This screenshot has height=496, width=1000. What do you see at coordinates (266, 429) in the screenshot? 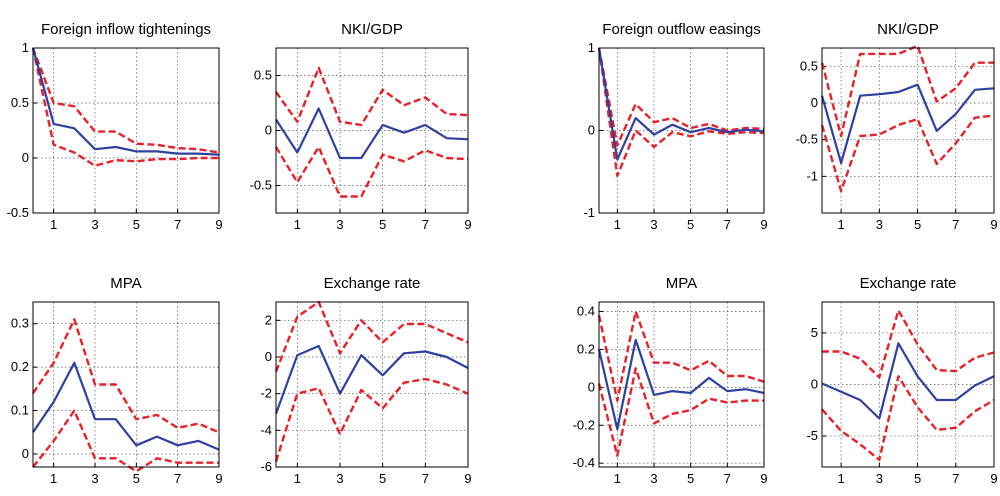
I see `y-tick-label: -4` at bounding box center [266, 429].